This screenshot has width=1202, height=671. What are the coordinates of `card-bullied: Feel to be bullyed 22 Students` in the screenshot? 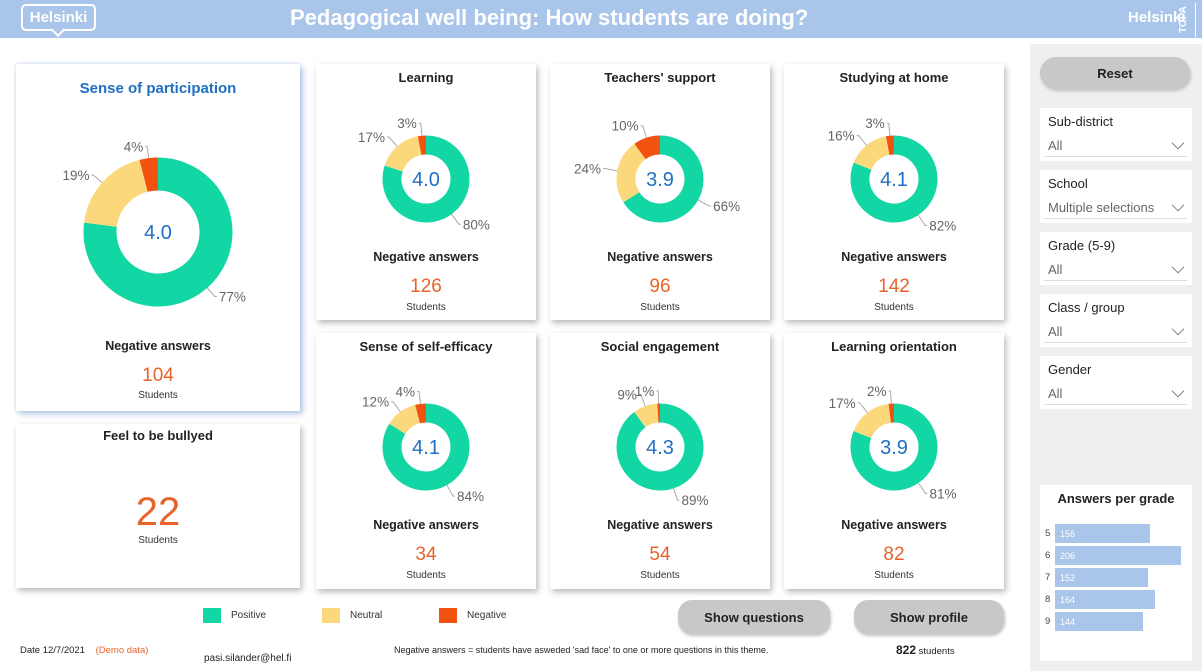 It's located at (158, 506).